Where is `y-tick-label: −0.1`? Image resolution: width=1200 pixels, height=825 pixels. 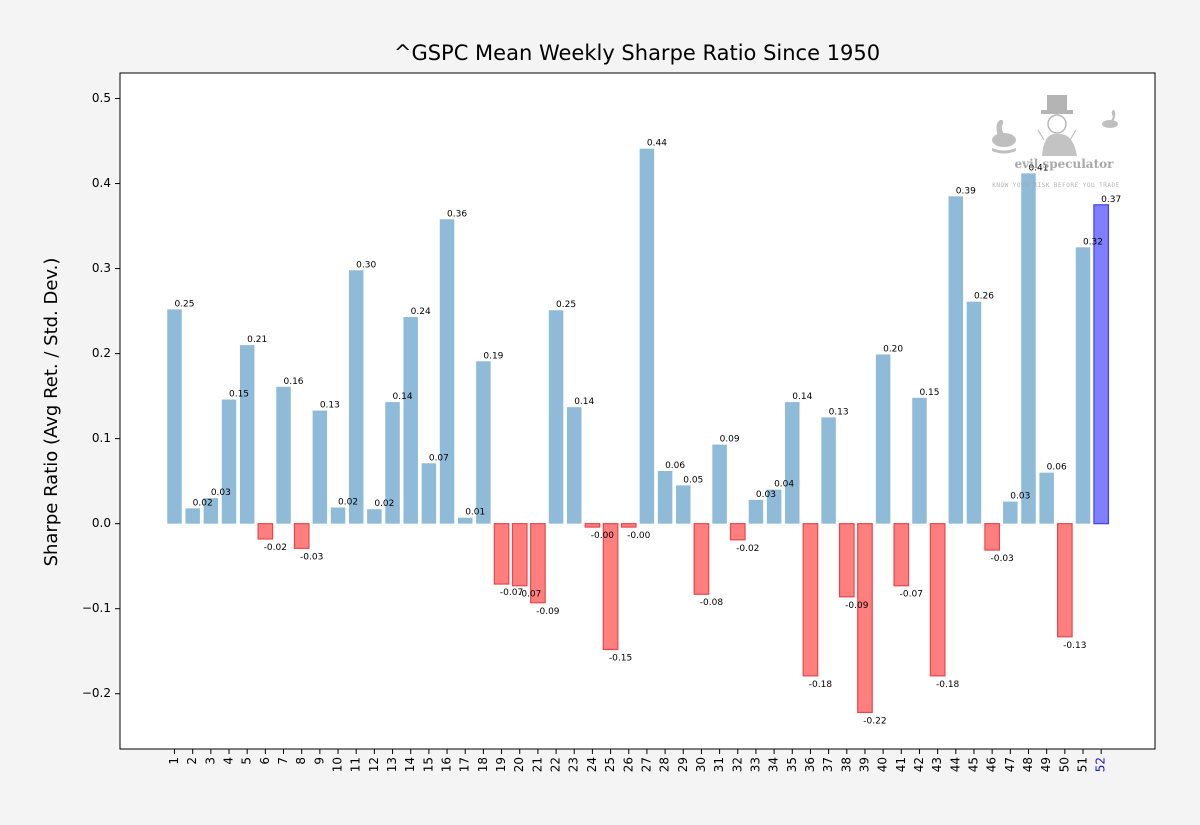 y-tick-label: −0.1 is located at coordinates (96, 608).